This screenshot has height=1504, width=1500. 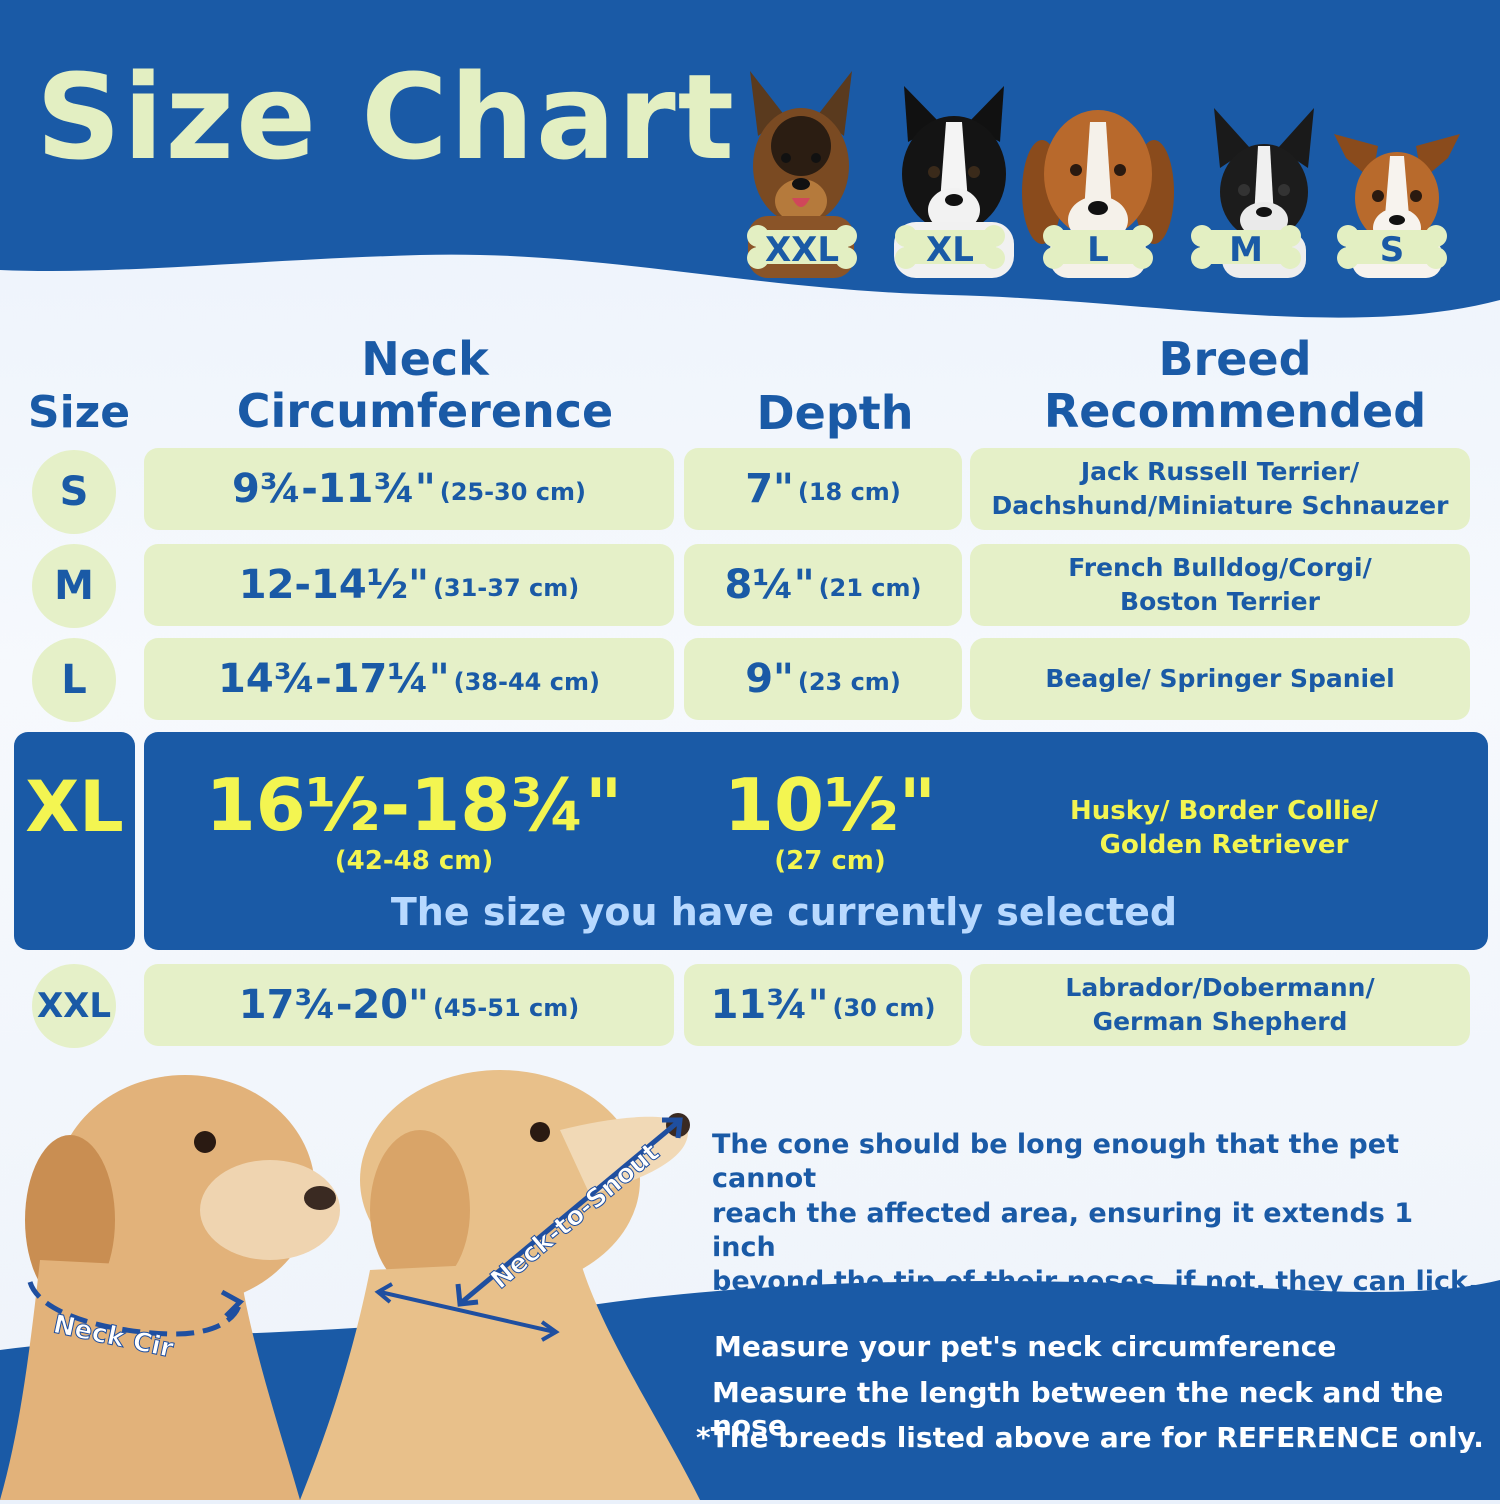 I want to click on size-badge-s: S, so click(x=1392, y=247).